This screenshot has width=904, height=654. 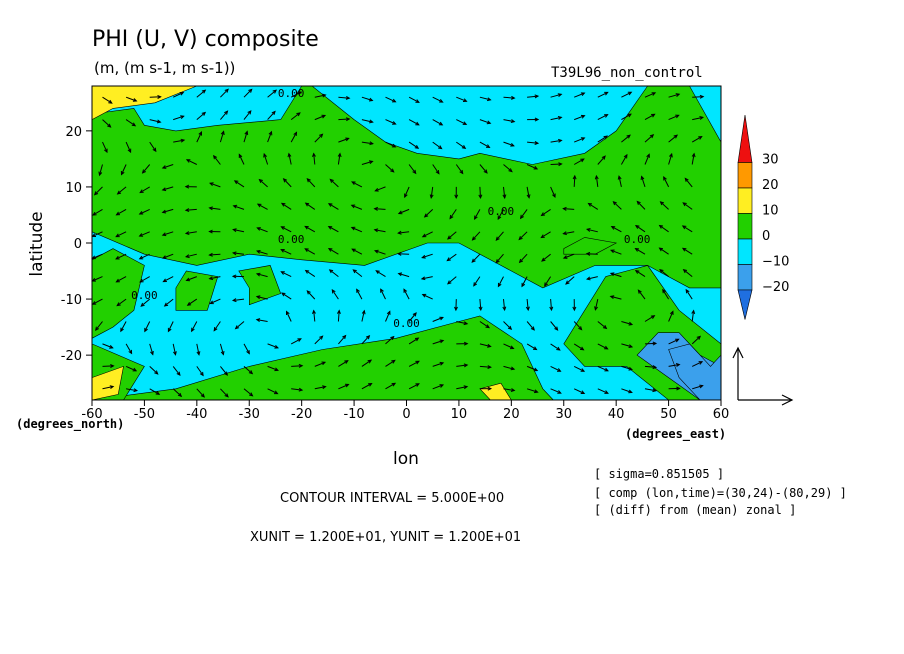 I want to click on info-line: [ (diff) from (mean) zonal ], so click(x=695, y=510).